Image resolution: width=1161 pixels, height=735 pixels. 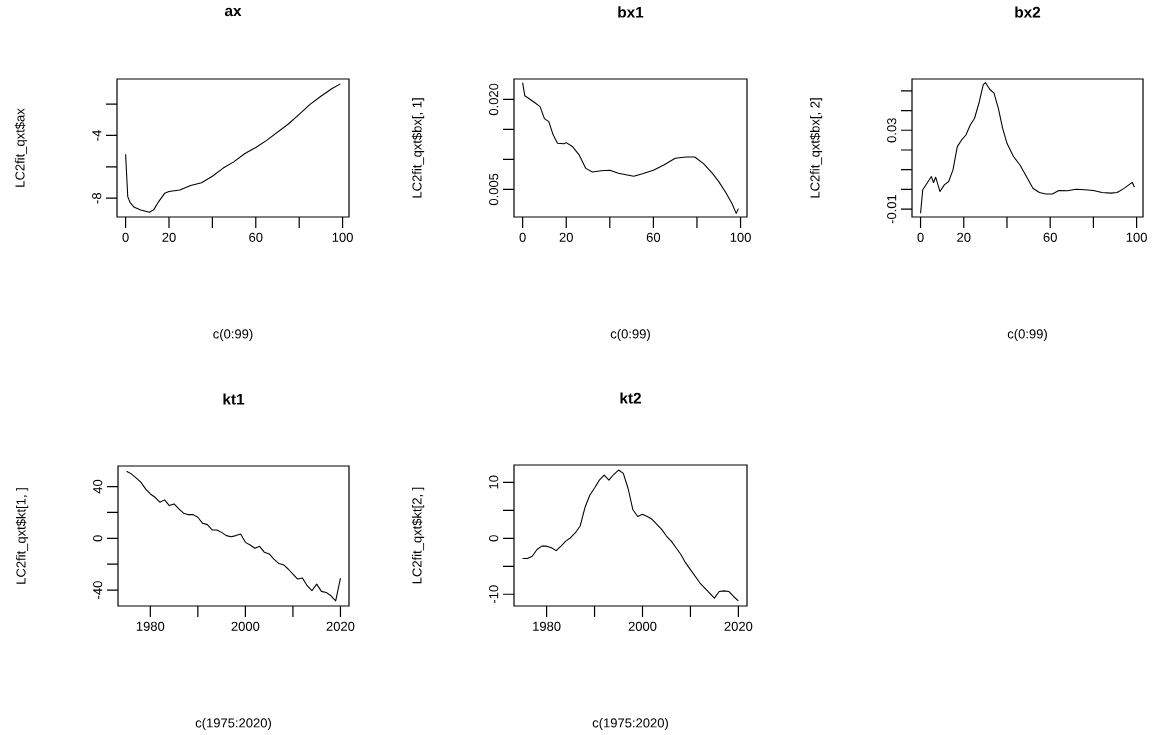 I want to click on y-axis-title: LC2fit_qxt$bx[, 1], so click(x=418, y=148).